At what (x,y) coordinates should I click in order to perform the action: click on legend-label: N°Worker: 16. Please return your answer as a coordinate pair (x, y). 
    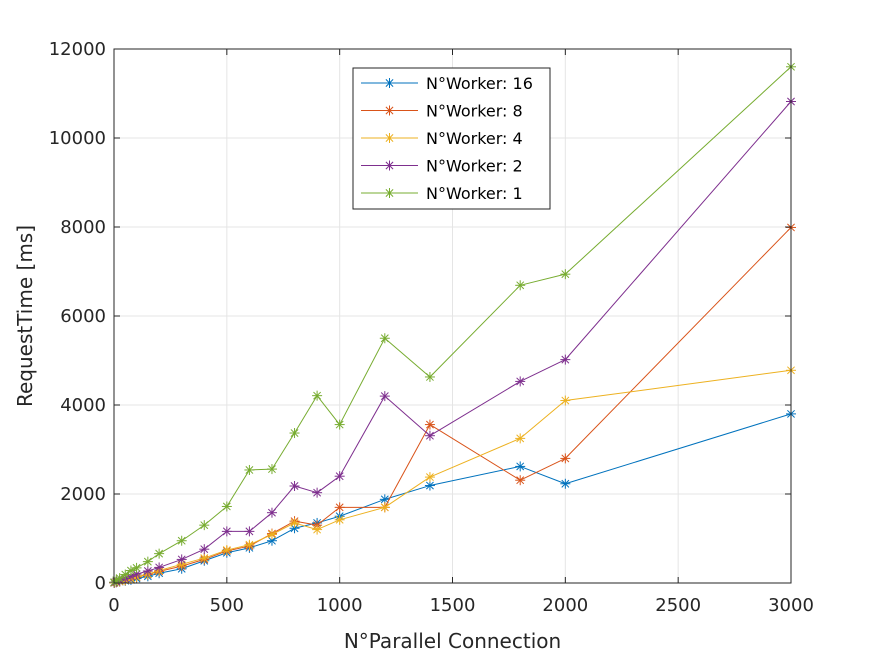
    Looking at the image, I should click on (479, 83).